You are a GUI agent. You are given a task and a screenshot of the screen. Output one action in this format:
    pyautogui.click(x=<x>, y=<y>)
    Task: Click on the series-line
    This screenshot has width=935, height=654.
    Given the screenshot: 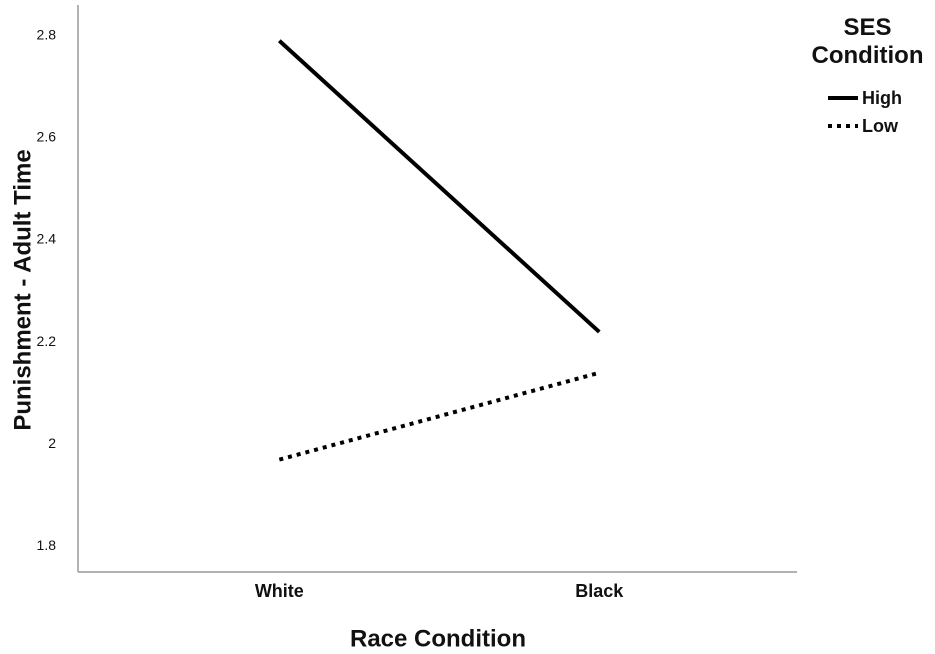 What is the action you would take?
    pyautogui.click(x=439, y=416)
    